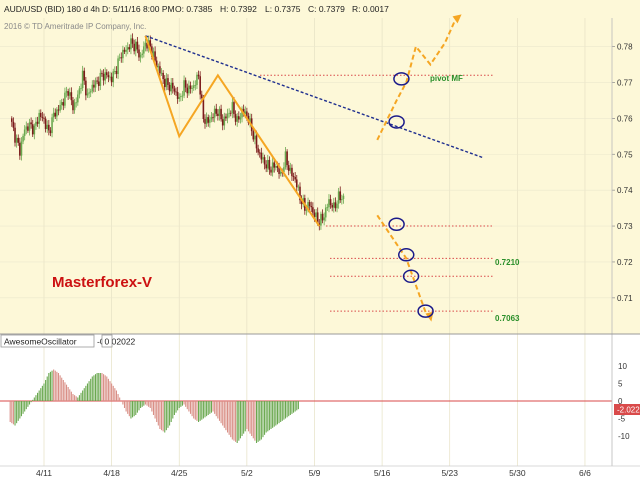 This screenshot has height=485, width=640. I want to click on oscillator-header: AwesomeOscillator -0.002022 0, so click(68, 341).